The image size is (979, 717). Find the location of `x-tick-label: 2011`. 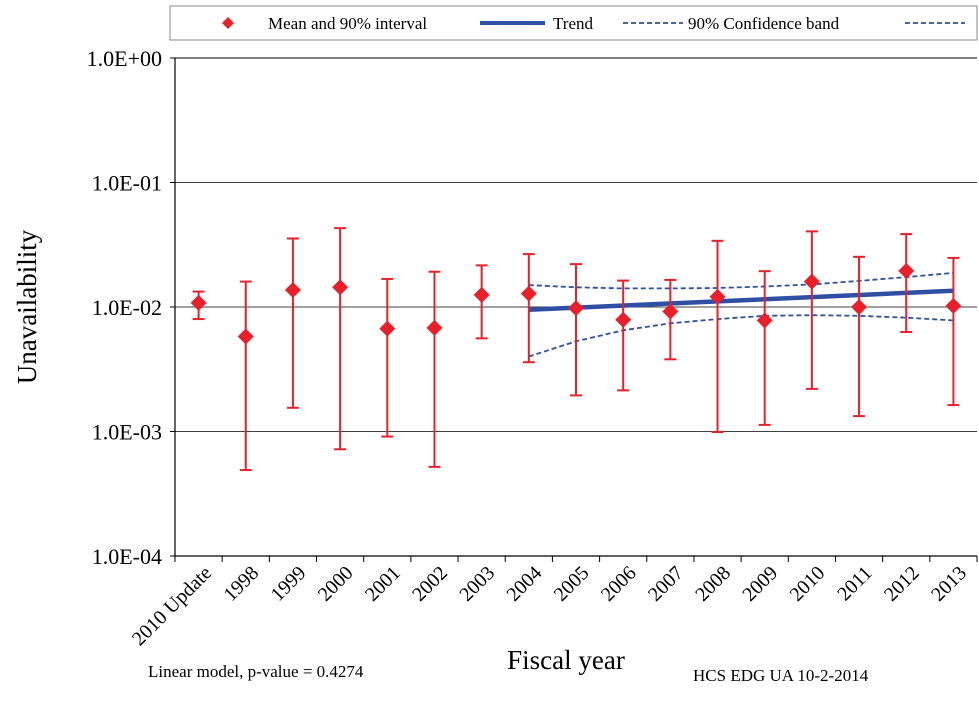

x-tick-label: 2011 is located at coordinates (854, 583).